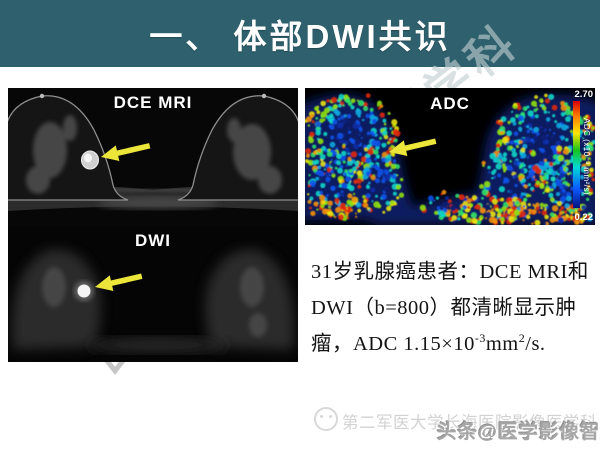 The width and height of the screenshot is (600, 450). I want to click on adc-colorbar, so click(576, 154).